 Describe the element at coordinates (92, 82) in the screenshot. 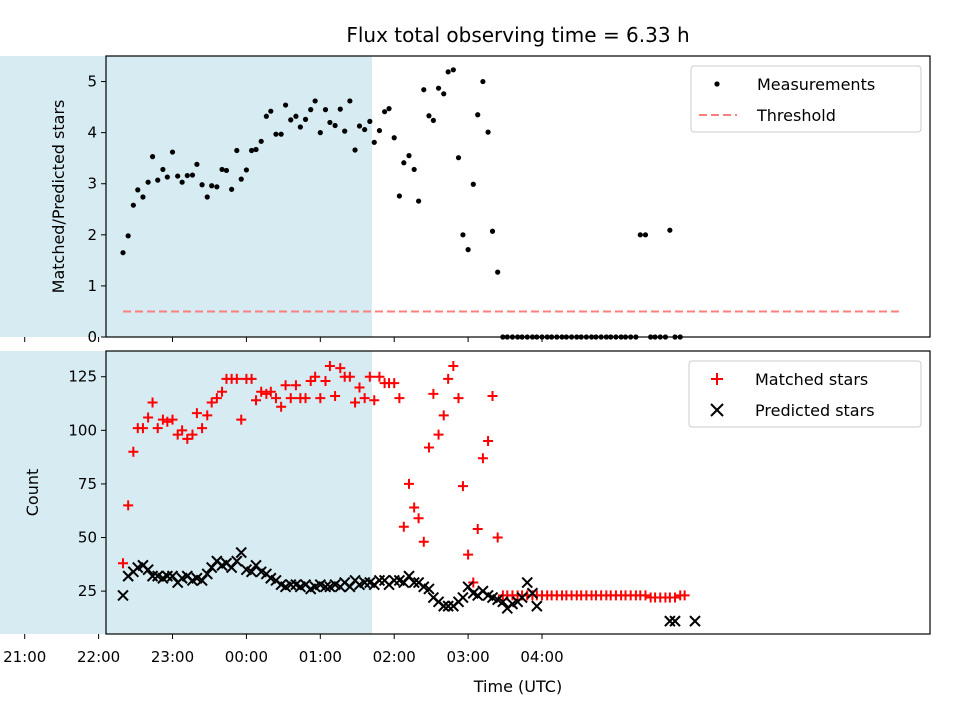

I see `y-tick-label: 5` at that location.